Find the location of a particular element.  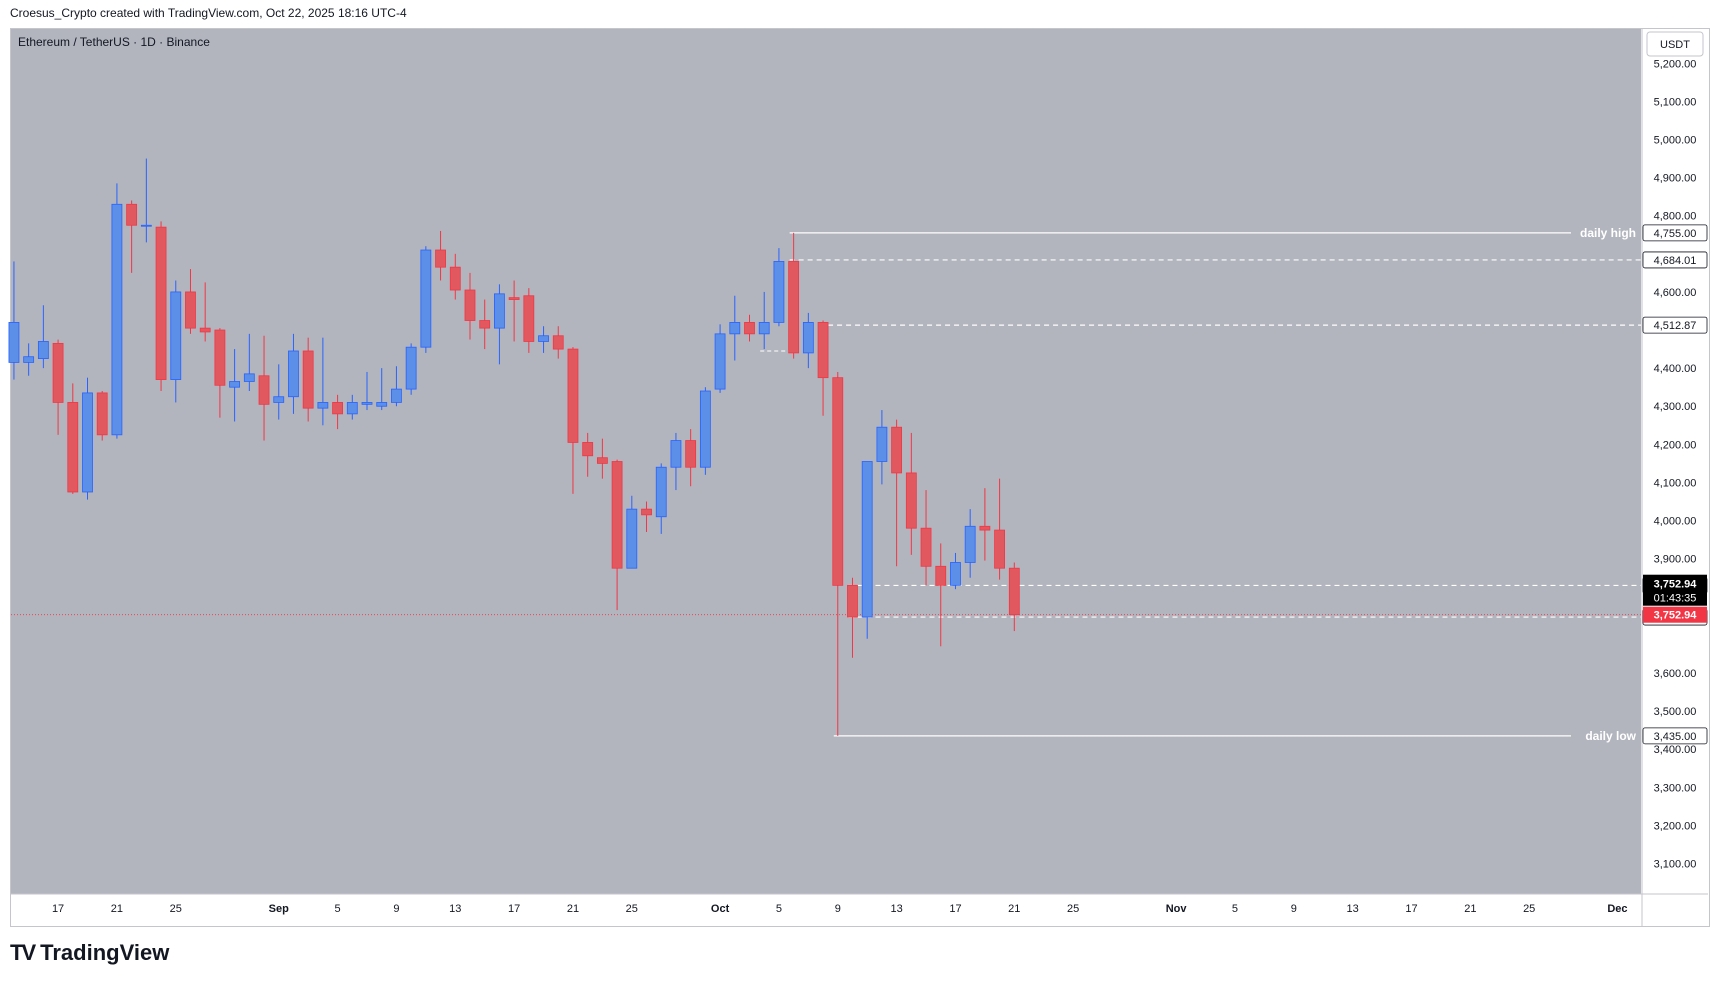

tradingview-logo: TV TradingView is located at coordinates (89, 953).